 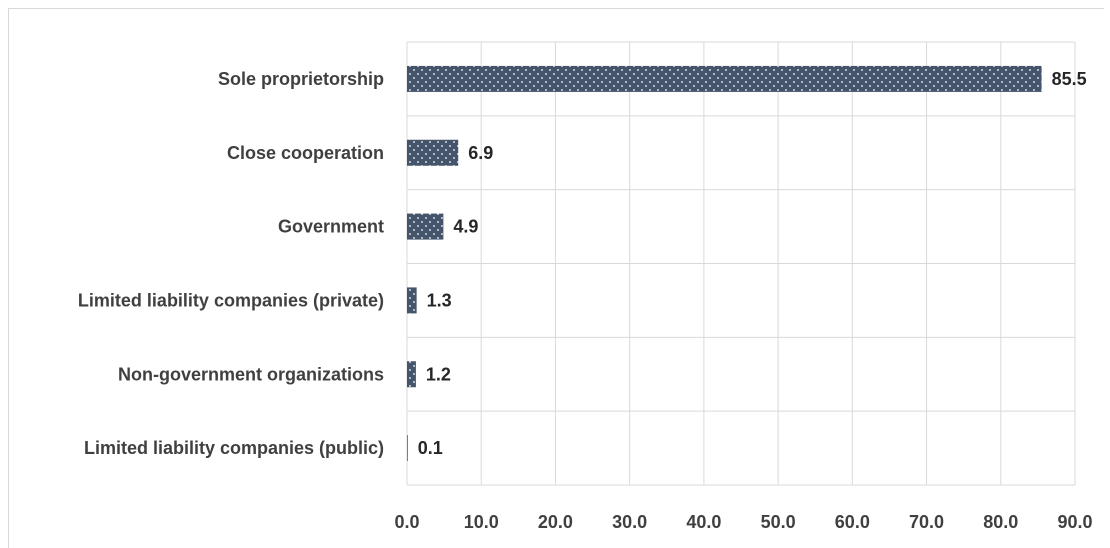 What do you see at coordinates (231, 300) in the screenshot?
I see `category-label: Limited liability companies (private)` at bounding box center [231, 300].